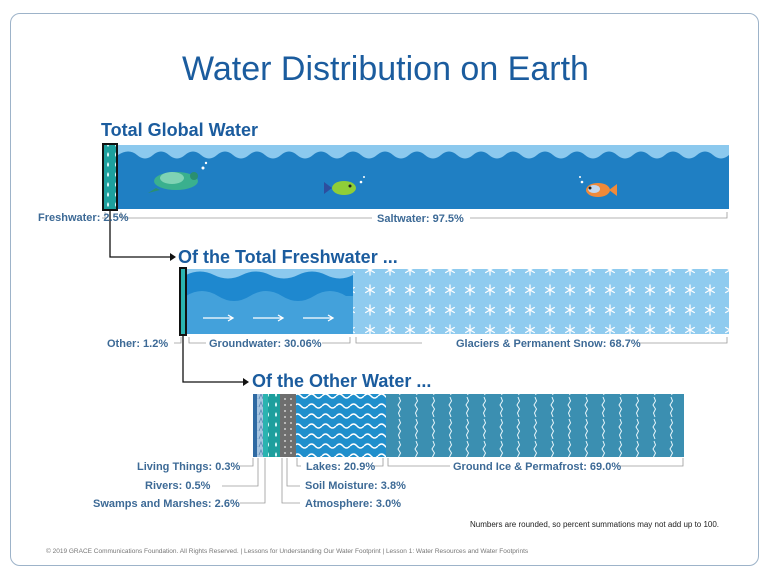  Describe the element at coordinates (265, 344) in the screenshot. I see `groundwater-label: Groundwater: 30.06%` at that location.